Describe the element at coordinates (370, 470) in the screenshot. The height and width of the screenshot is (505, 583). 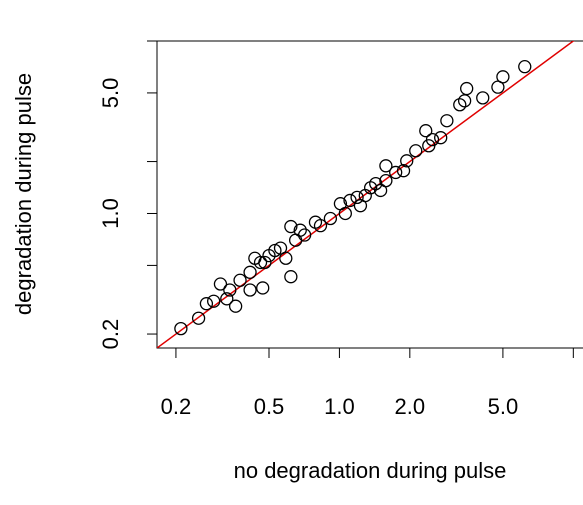
I see `x-axis-title: no degradation during pulse` at that location.